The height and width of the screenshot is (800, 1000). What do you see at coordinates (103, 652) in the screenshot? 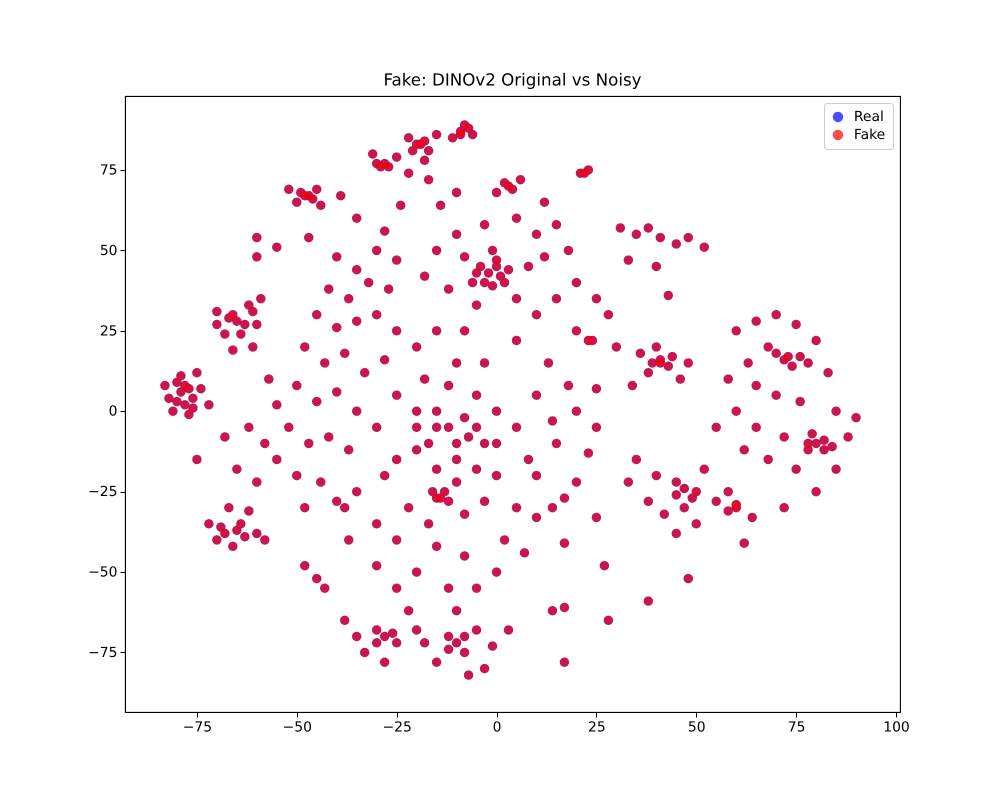
I see `y-tick-label: −75` at bounding box center [103, 652].